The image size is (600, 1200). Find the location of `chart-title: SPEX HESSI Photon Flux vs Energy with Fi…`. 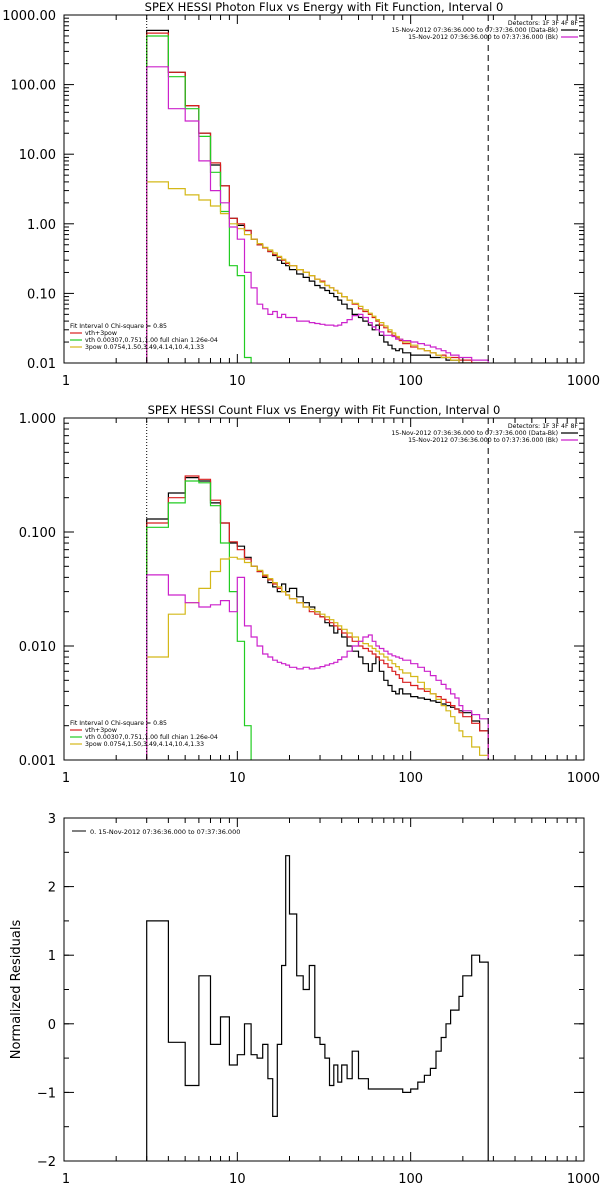

chart-title: SPEX HESSI Photon Flux vs Energy with Fi… is located at coordinates (324, 7).